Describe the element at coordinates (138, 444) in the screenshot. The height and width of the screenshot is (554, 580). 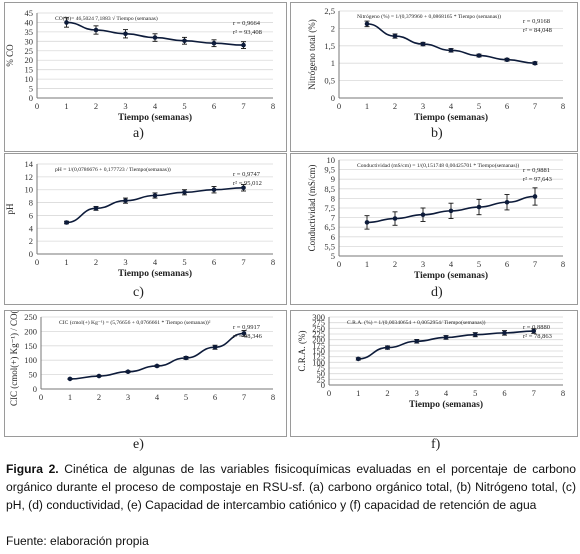
I see `panel-label-e: e)` at that location.